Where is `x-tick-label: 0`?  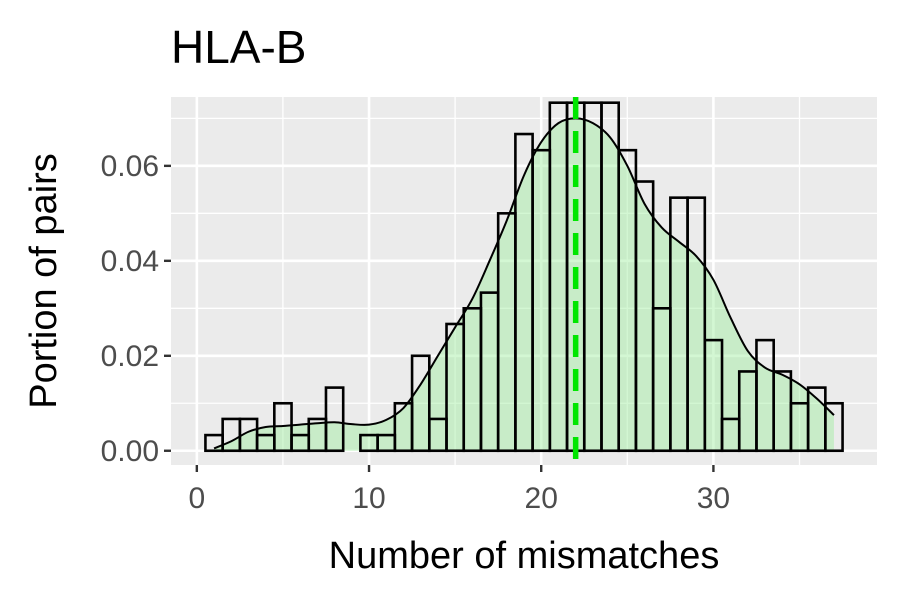 x-tick-label: 0 is located at coordinates (196, 498).